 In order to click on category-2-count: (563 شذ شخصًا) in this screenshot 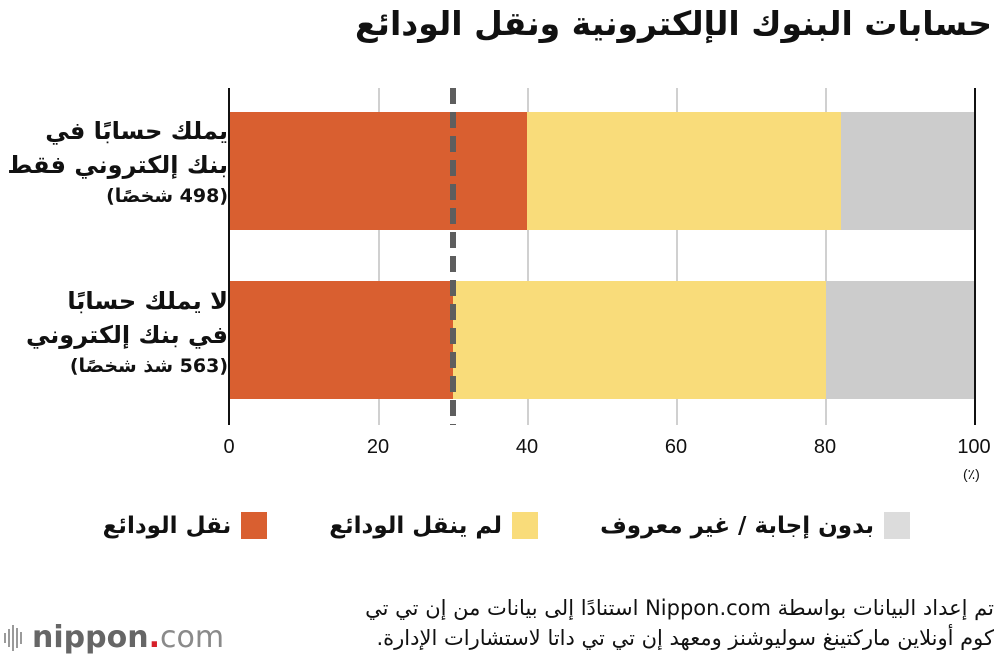, I will do `click(148, 366)`.